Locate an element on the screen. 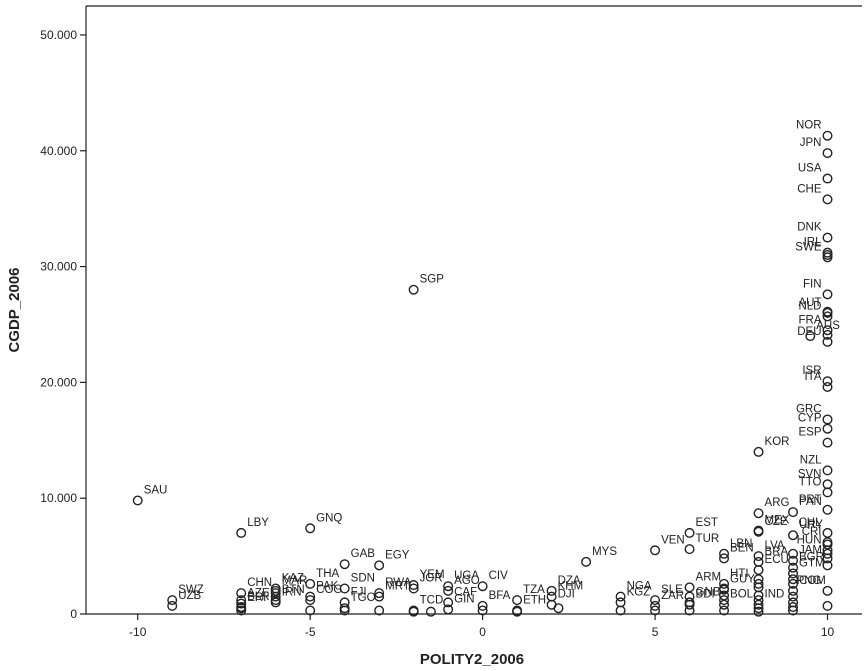 The height and width of the screenshot is (671, 866). point-label: CIV is located at coordinates (499, 576).